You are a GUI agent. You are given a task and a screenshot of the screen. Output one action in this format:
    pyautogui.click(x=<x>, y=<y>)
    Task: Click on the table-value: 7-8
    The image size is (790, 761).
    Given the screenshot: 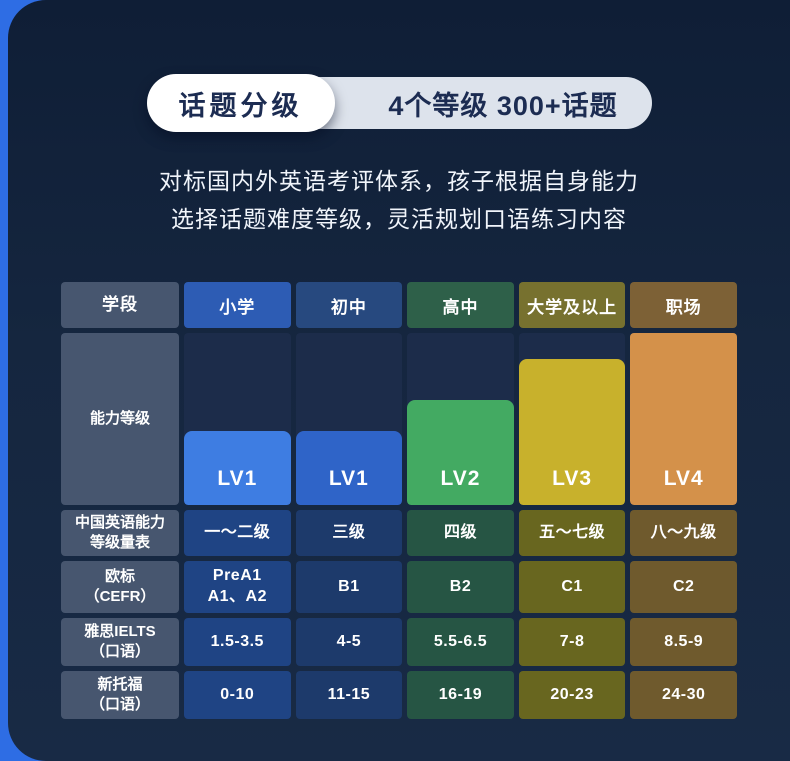 What is the action you would take?
    pyautogui.click(x=572, y=642)
    